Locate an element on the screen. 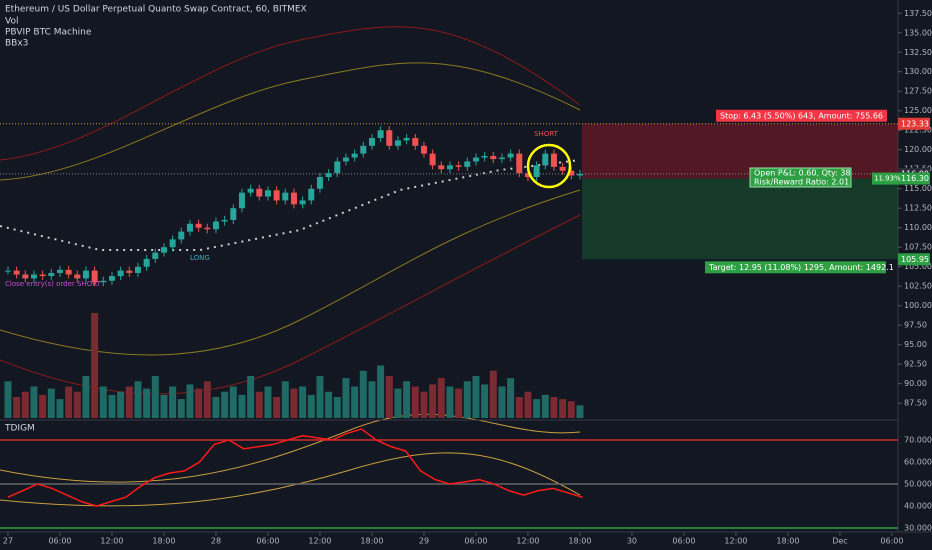  y-tick-label: 92.50 is located at coordinates (915, 364).